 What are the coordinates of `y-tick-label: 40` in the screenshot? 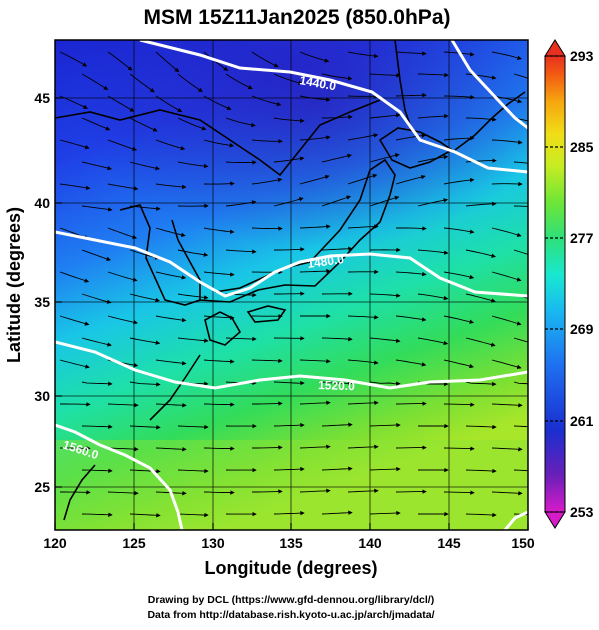 It's located at (42, 203).